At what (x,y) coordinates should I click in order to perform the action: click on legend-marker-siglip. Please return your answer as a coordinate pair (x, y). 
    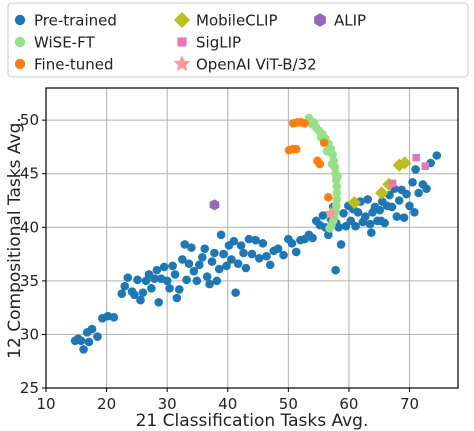
    Looking at the image, I should click on (182, 42).